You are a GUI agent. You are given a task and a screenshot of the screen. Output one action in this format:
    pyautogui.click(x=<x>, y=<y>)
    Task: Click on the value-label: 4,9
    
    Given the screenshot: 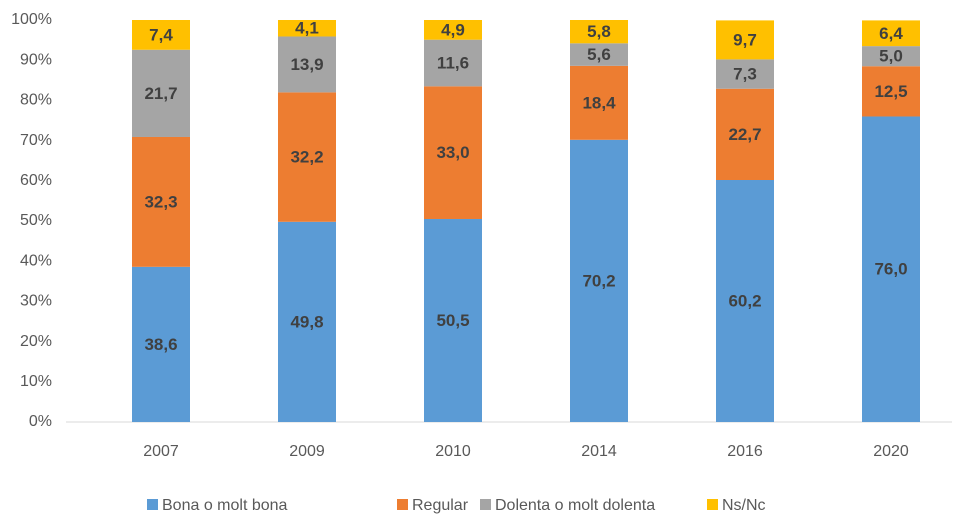 What is the action you would take?
    pyautogui.click(x=453, y=29)
    